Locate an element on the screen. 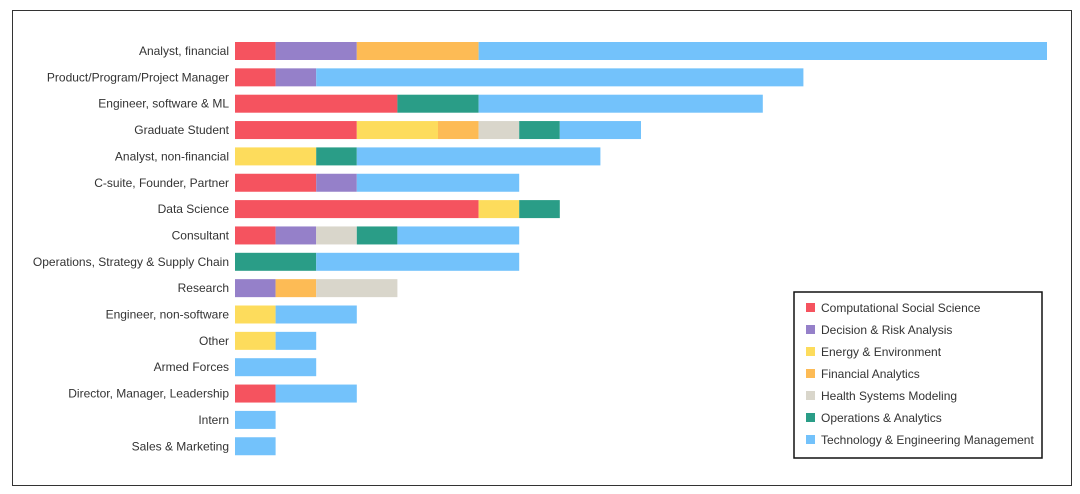 This screenshot has width=1080, height=494. legend-box is located at coordinates (918, 375).